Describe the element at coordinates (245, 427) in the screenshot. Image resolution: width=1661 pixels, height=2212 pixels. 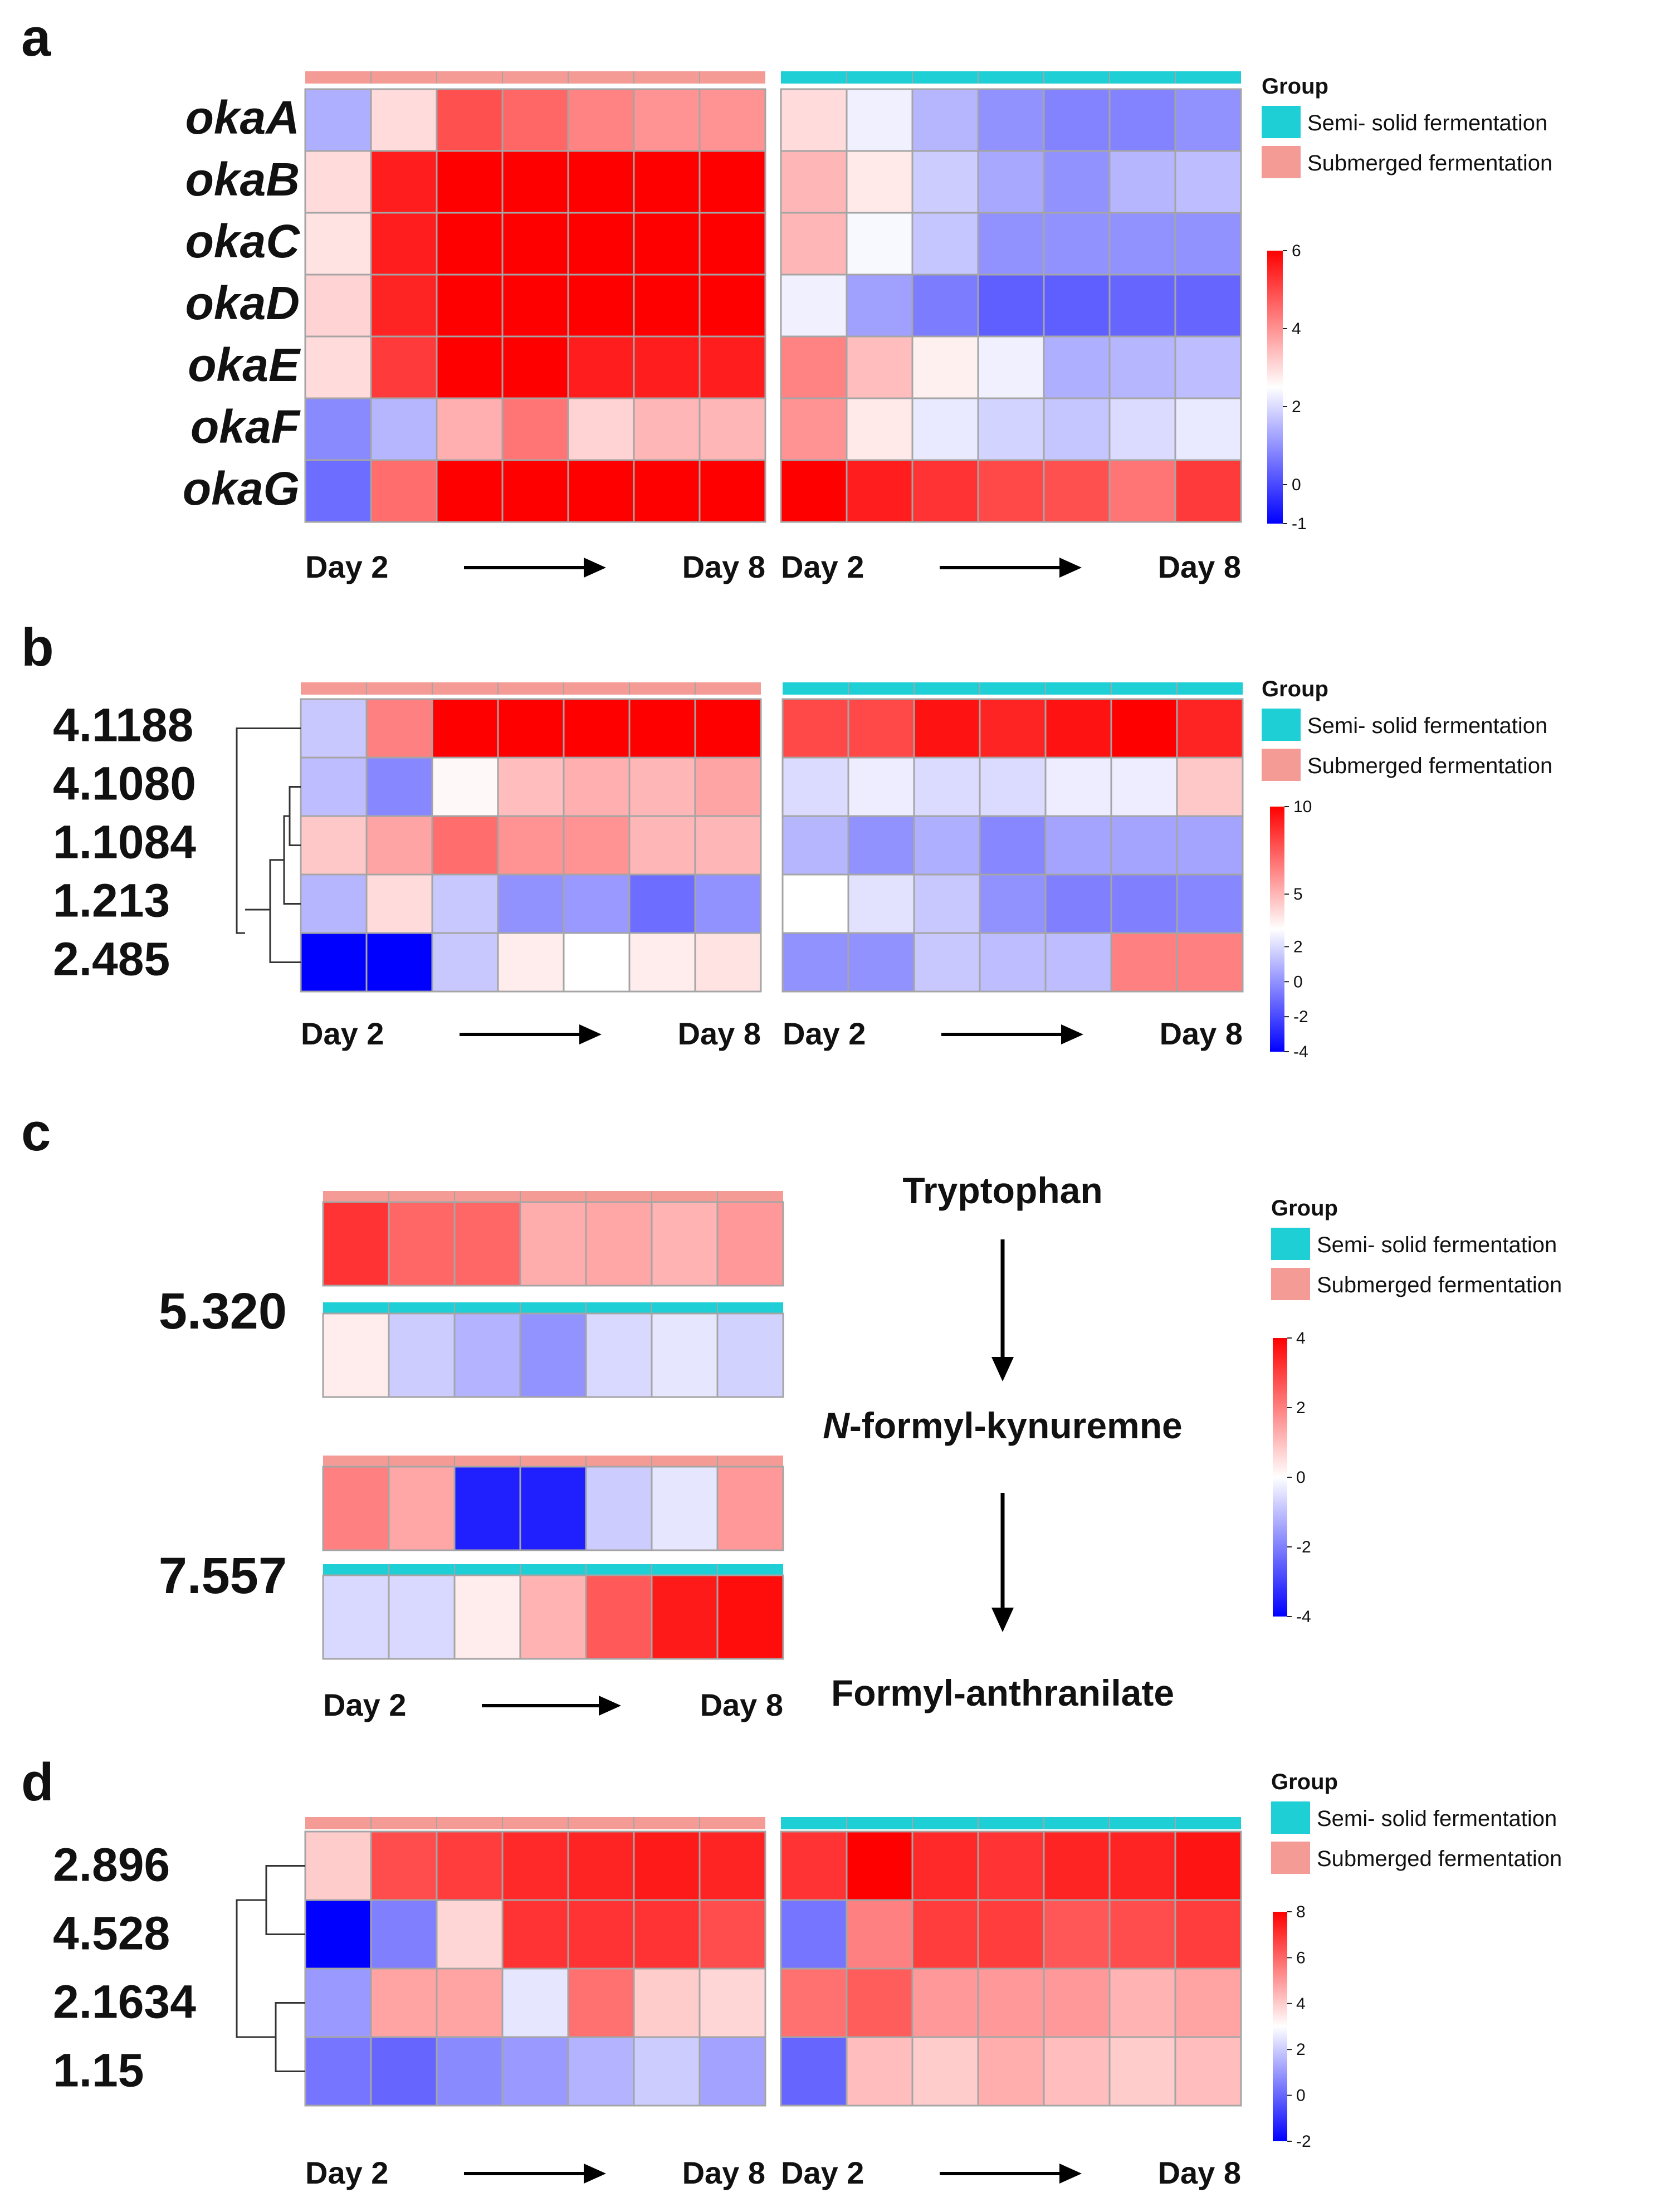
I see `row-label: okaF` at that location.